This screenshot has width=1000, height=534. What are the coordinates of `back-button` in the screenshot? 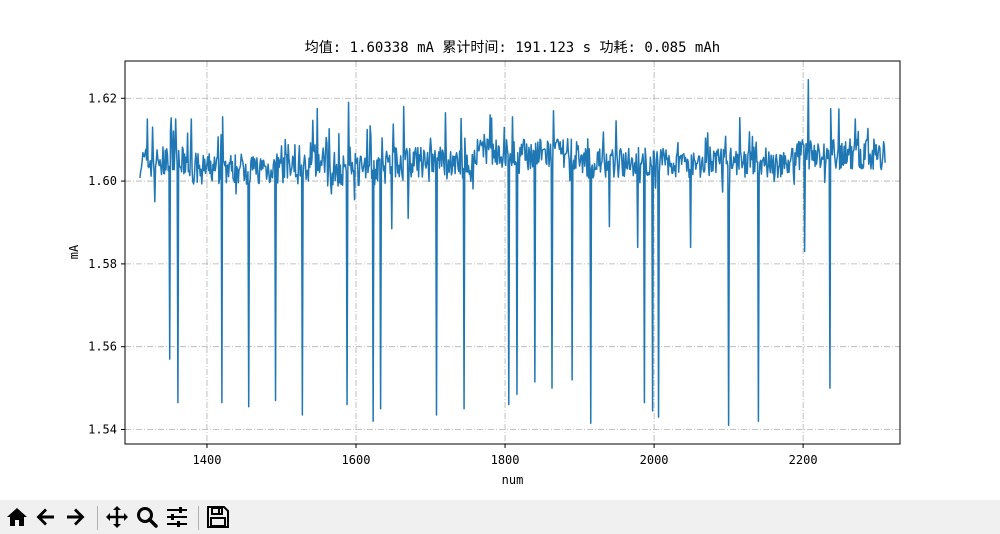 It's located at (46, 517).